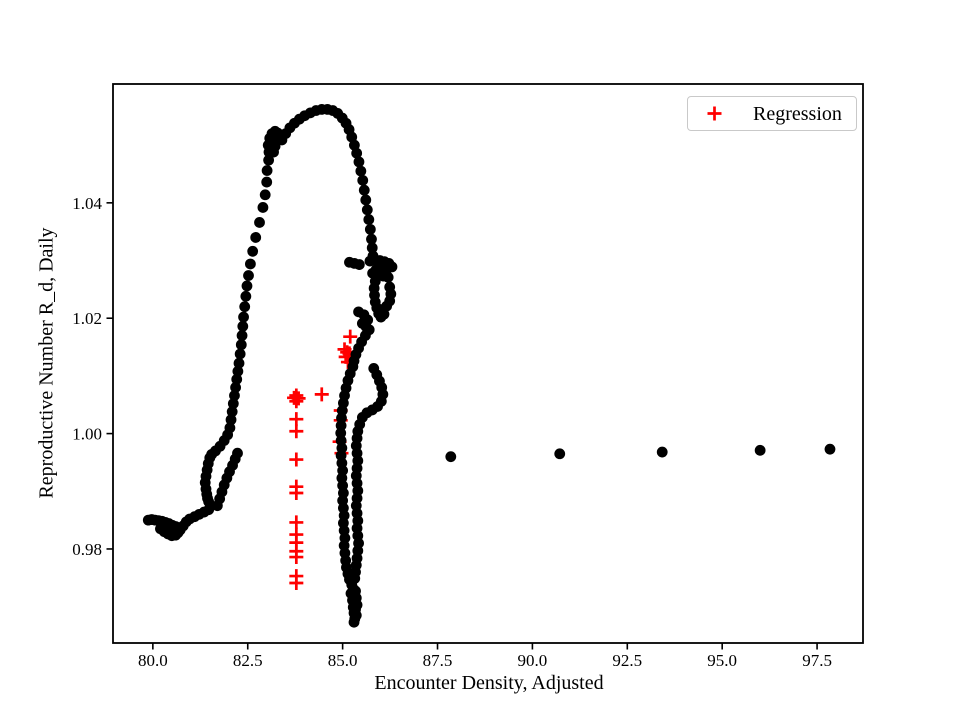 The height and width of the screenshot is (720, 960). I want to click on x-tick-label: 92.5, so click(627, 660).